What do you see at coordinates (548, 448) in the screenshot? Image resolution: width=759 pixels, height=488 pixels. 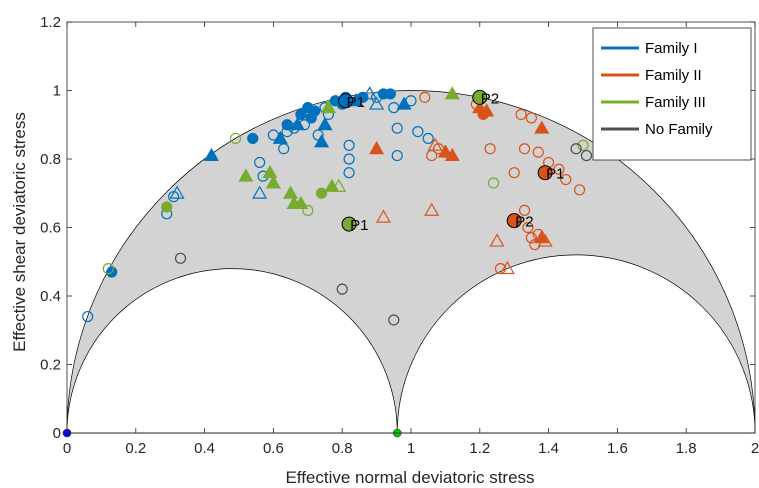 I see `x-tick-label: 1.4` at bounding box center [548, 448].